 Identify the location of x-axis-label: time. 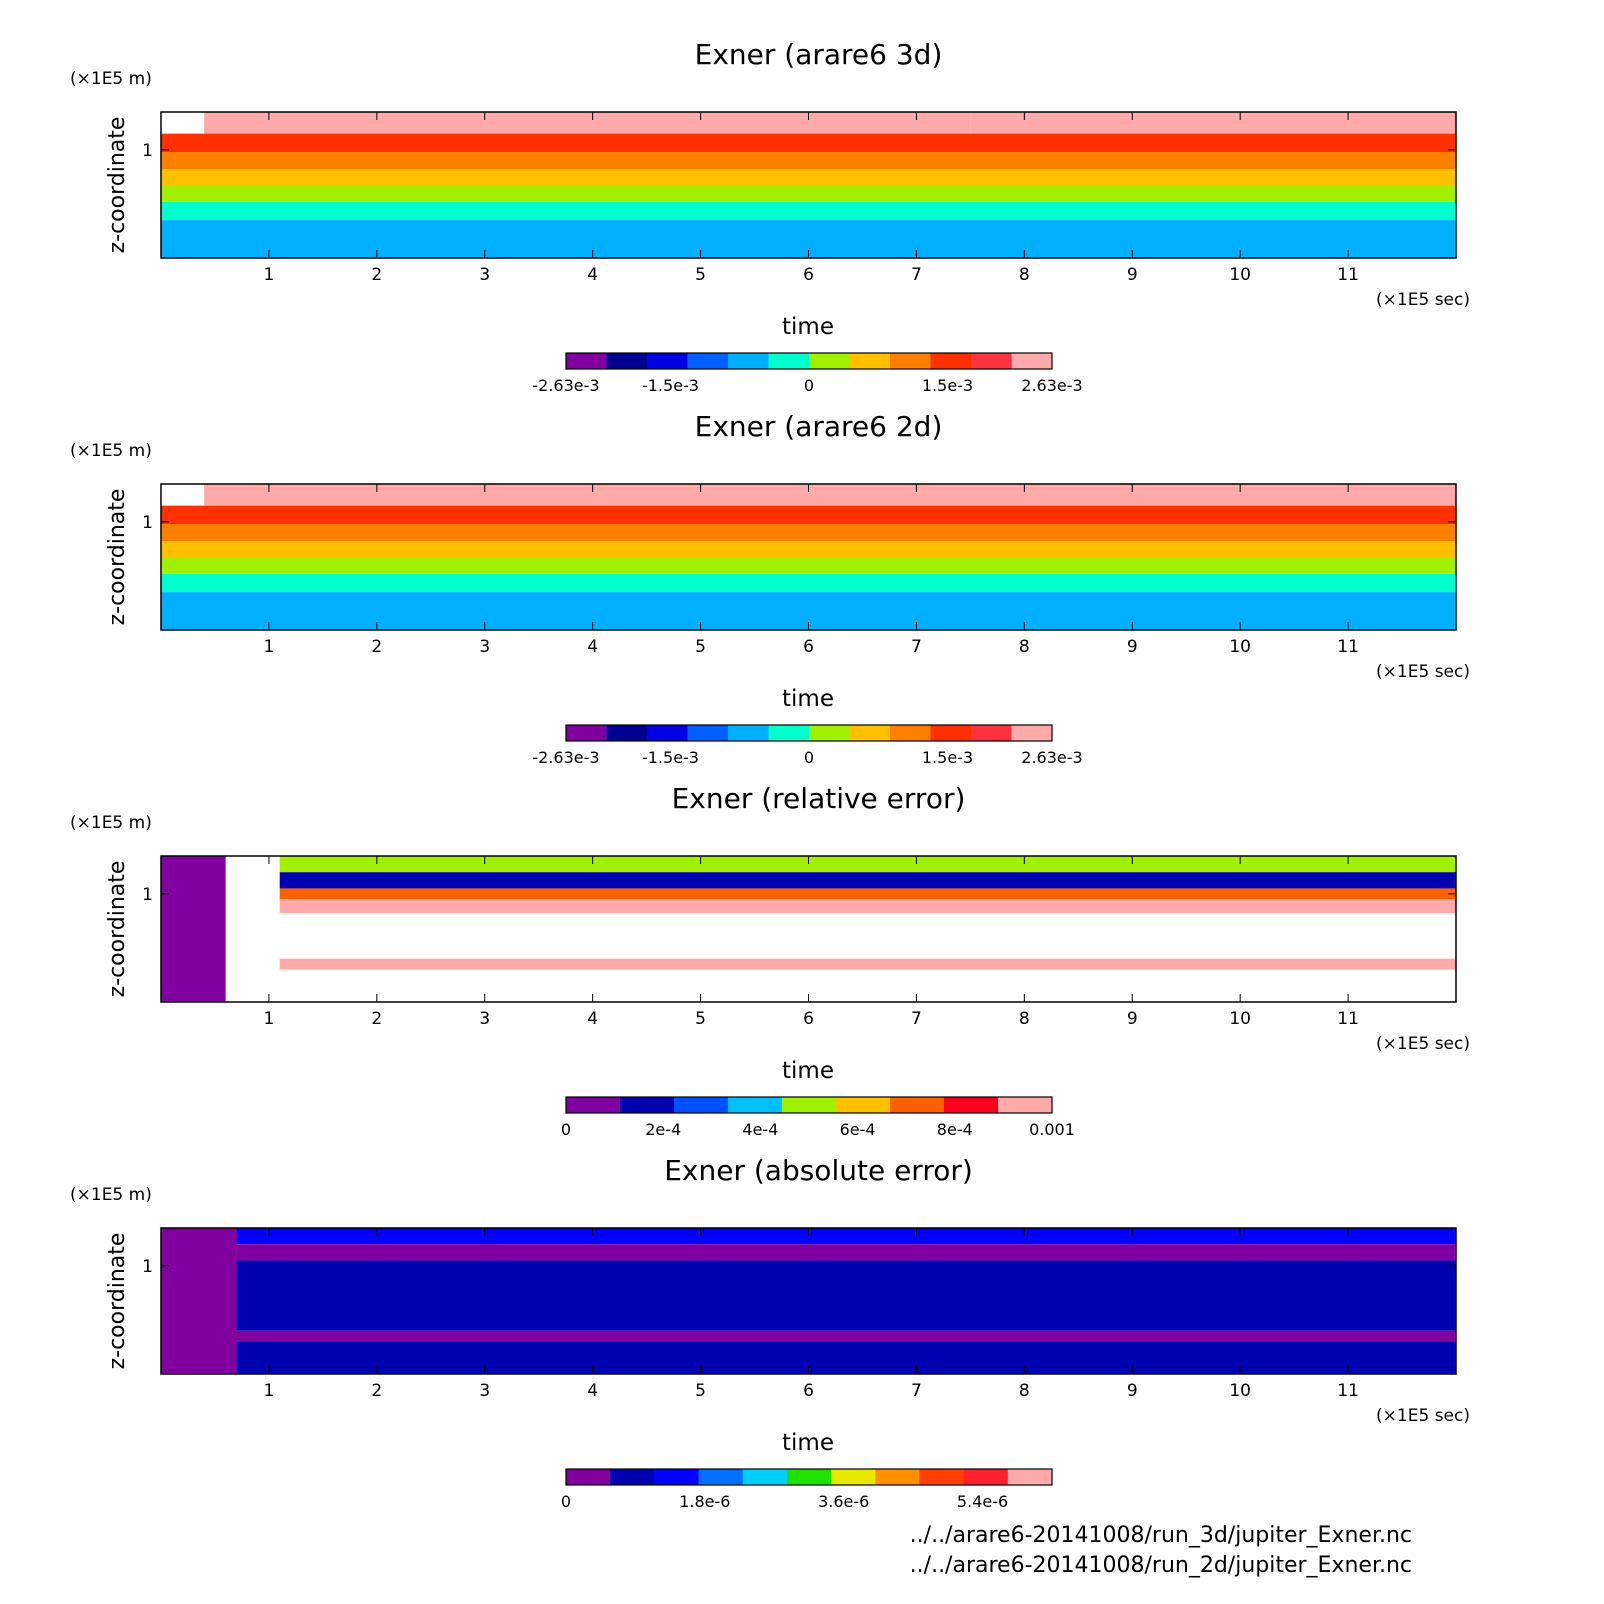
(808, 1071).